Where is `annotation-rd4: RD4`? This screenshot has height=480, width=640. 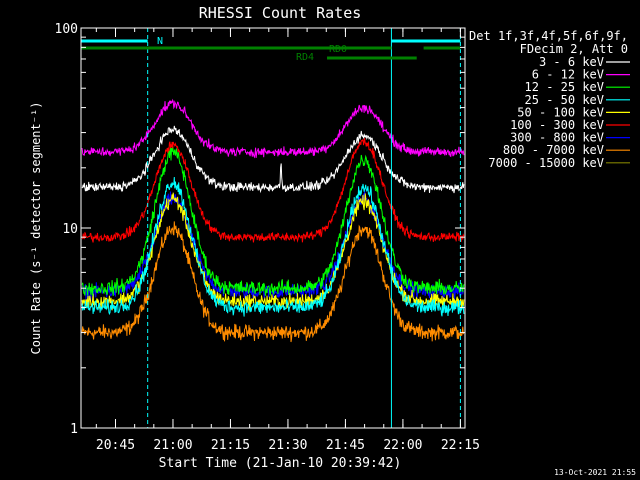
annotation-rd4: RD4 is located at coordinates (305, 57).